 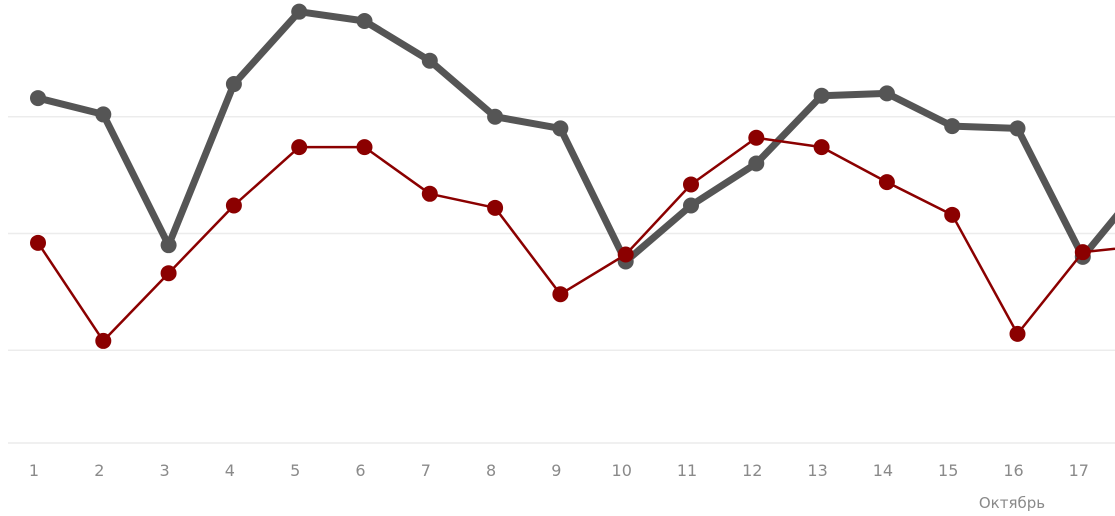 I want to click on x-axis-ticks: 1 2 3 4 5 6 7 8 9 10 11 12 13 14 15 16 17, so click(x=559, y=470).